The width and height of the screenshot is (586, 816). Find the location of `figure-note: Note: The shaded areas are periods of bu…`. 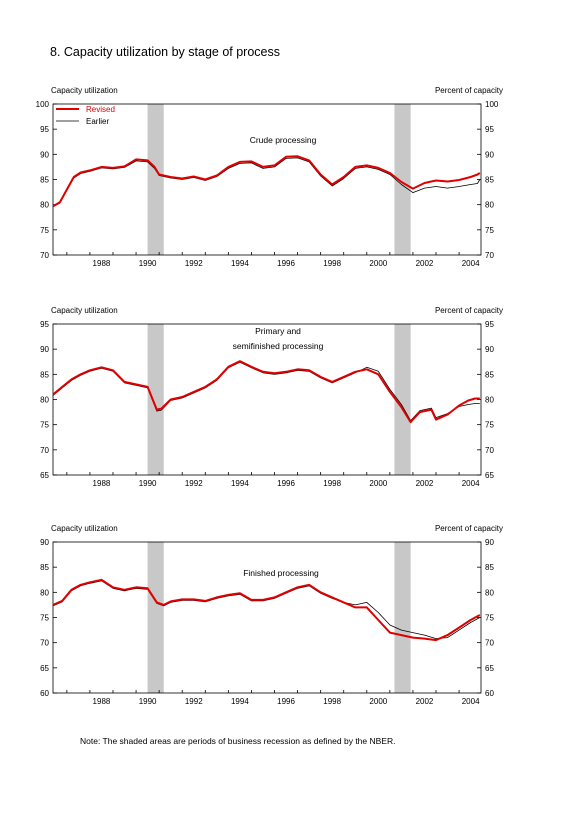

figure-note: Note: The shaded areas are periods of bu… is located at coordinates (238, 741).